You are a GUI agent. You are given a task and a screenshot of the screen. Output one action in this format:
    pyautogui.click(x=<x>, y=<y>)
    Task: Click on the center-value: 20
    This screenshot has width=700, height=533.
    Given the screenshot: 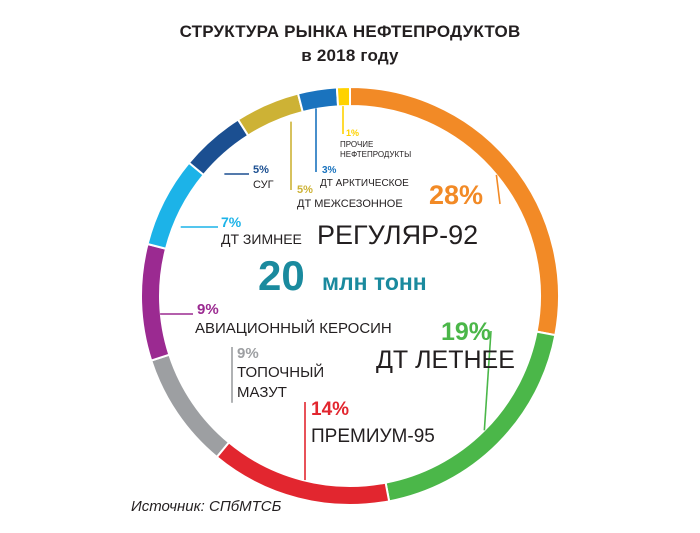 What is the action you would take?
    pyautogui.click(x=281, y=275)
    